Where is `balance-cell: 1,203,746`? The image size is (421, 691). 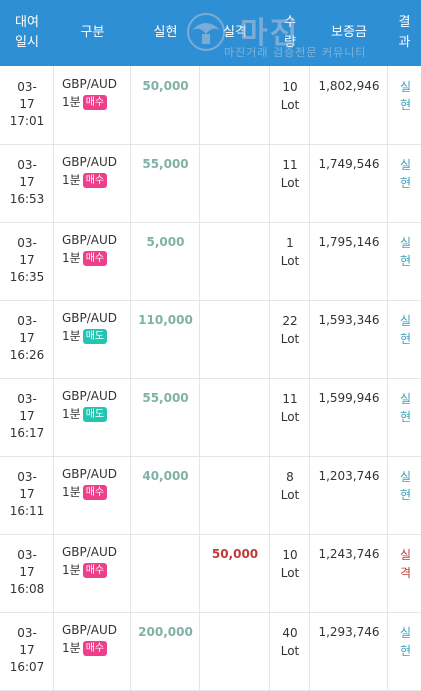
balance-cell: 1,203,746 is located at coordinates (349, 495).